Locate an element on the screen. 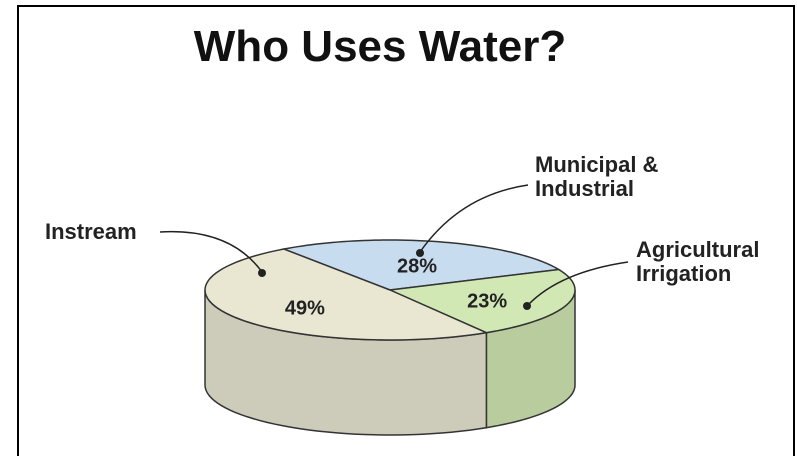  category-label: Municipal & Industrial is located at coordinates (597, 176).